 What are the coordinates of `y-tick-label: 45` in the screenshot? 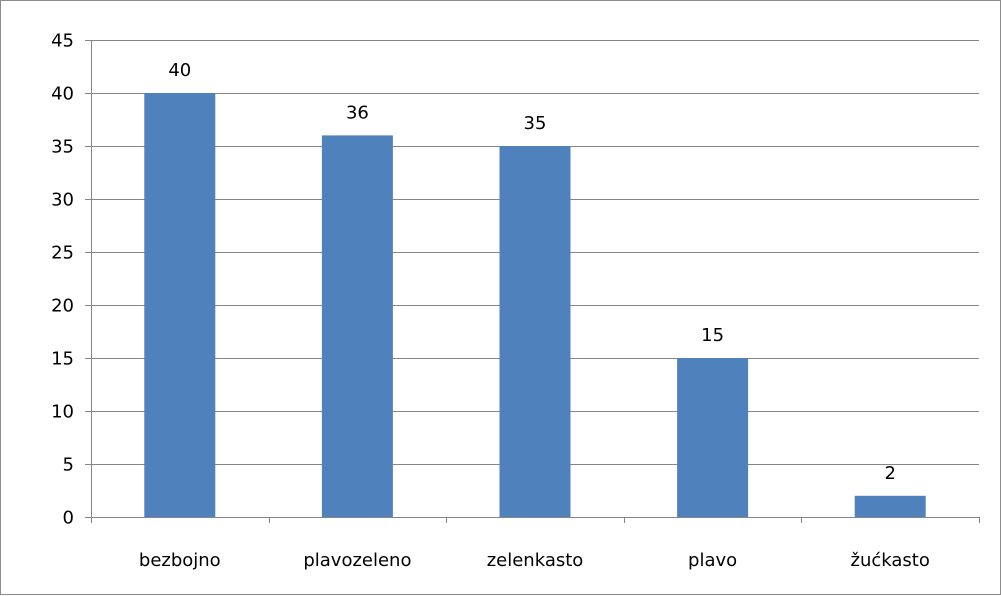 It's located at (62, 41).